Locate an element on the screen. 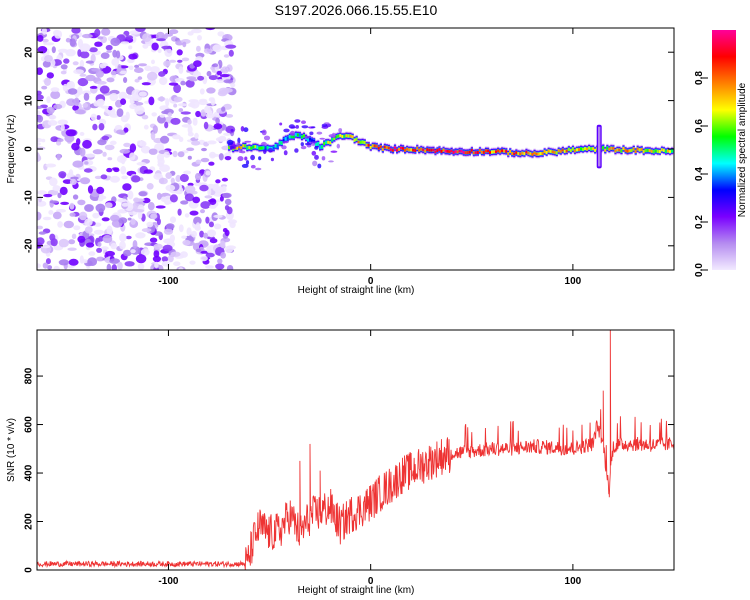  spectrogram-x-tick-label: -100 is located at coordinates (168, 281).